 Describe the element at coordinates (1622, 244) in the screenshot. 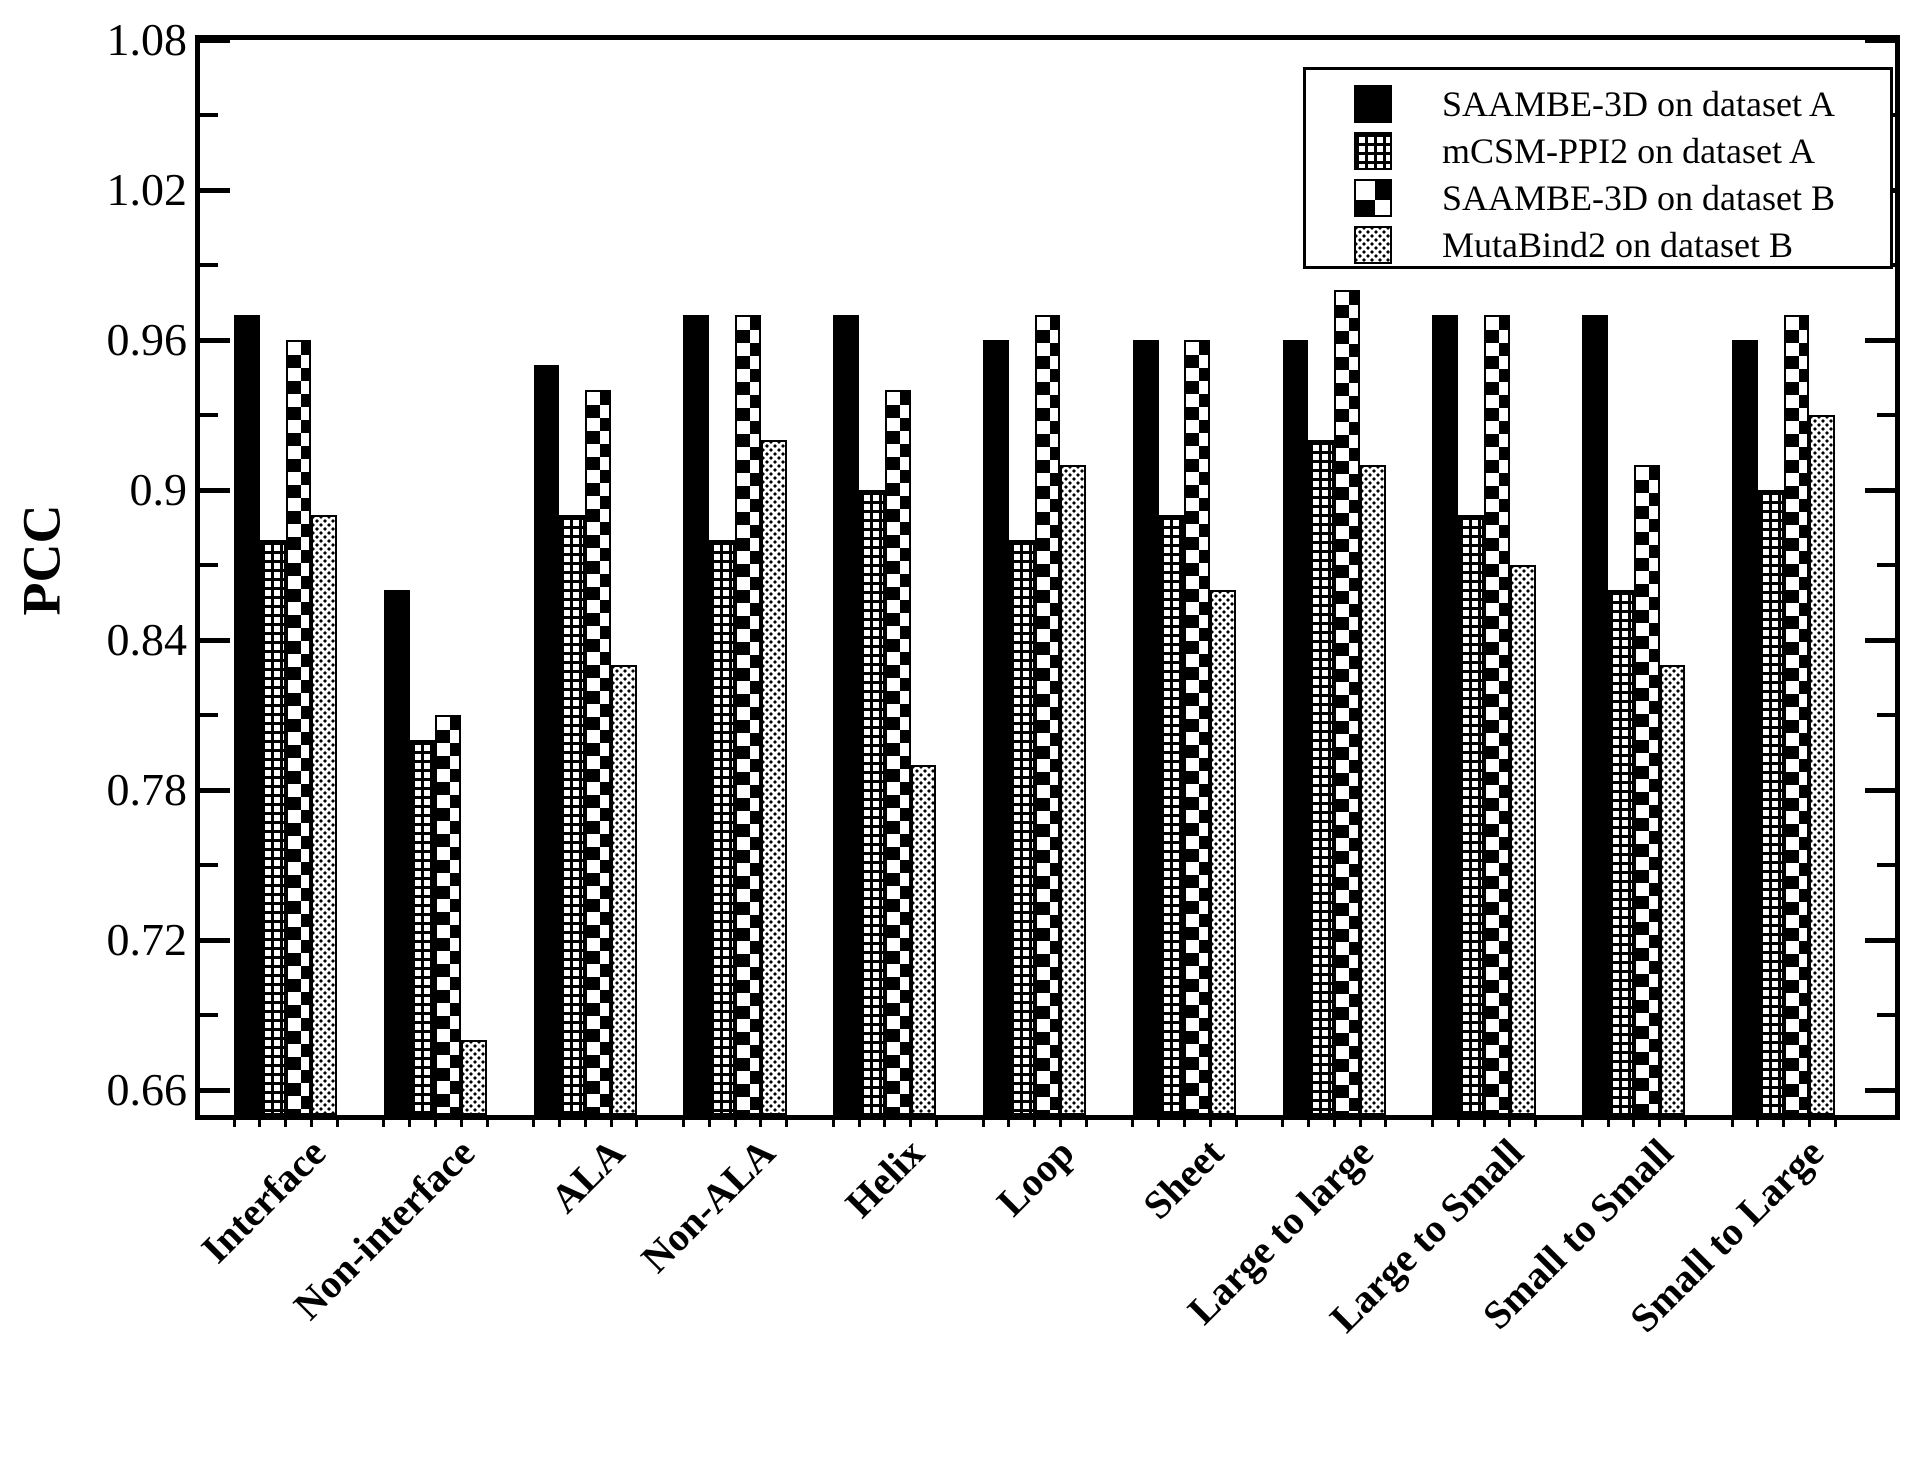

I see `legend-item: MutaBind2 on dataset B` at that location.